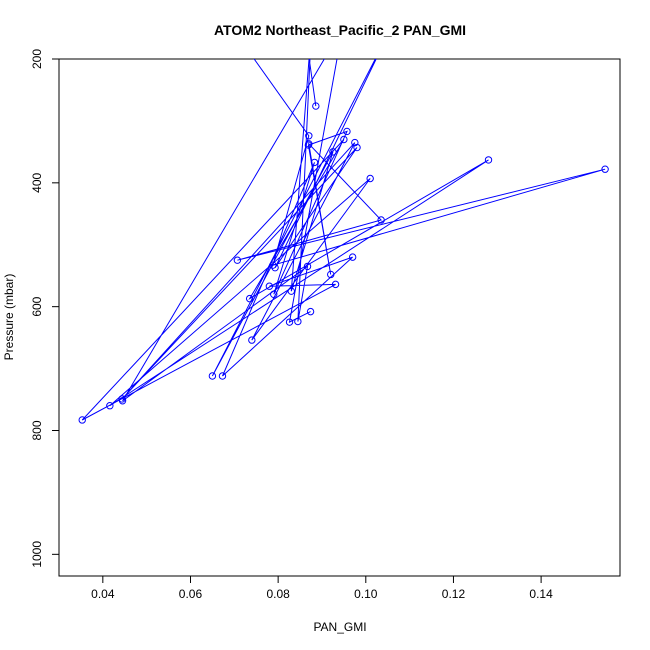 The width and height of the screenshot is (650, 650). Describe the element at coordinates (37, 554) in the screenshot. I see `y-tick-label: 1000` at that location.